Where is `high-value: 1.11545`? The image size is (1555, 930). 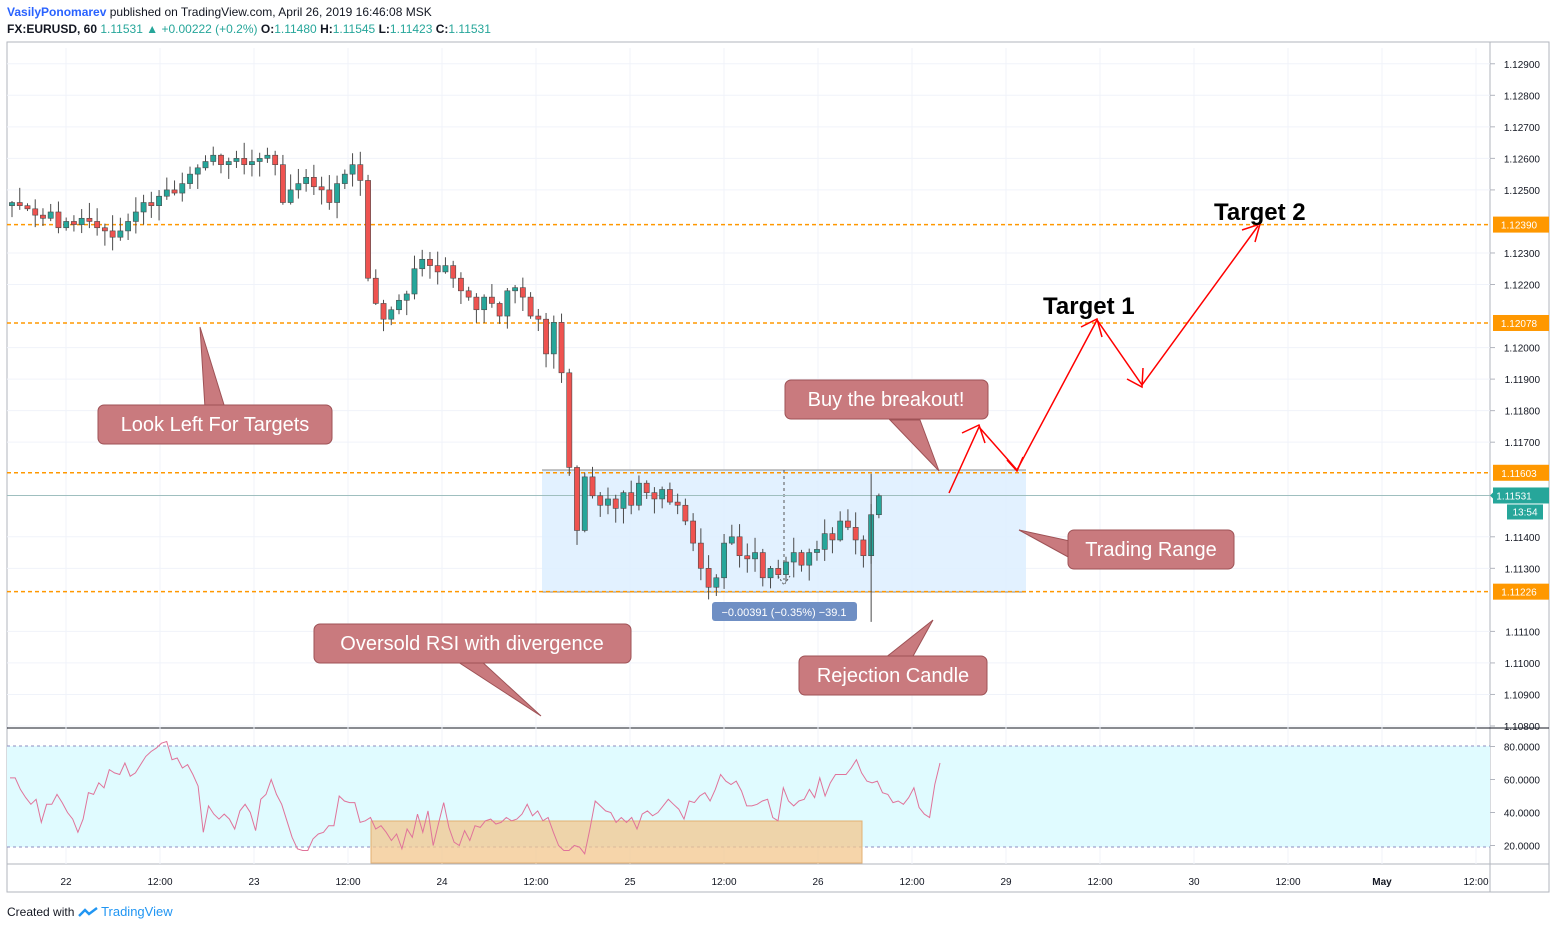
high-value: 1.11545 is located at coordinates (354, 29).